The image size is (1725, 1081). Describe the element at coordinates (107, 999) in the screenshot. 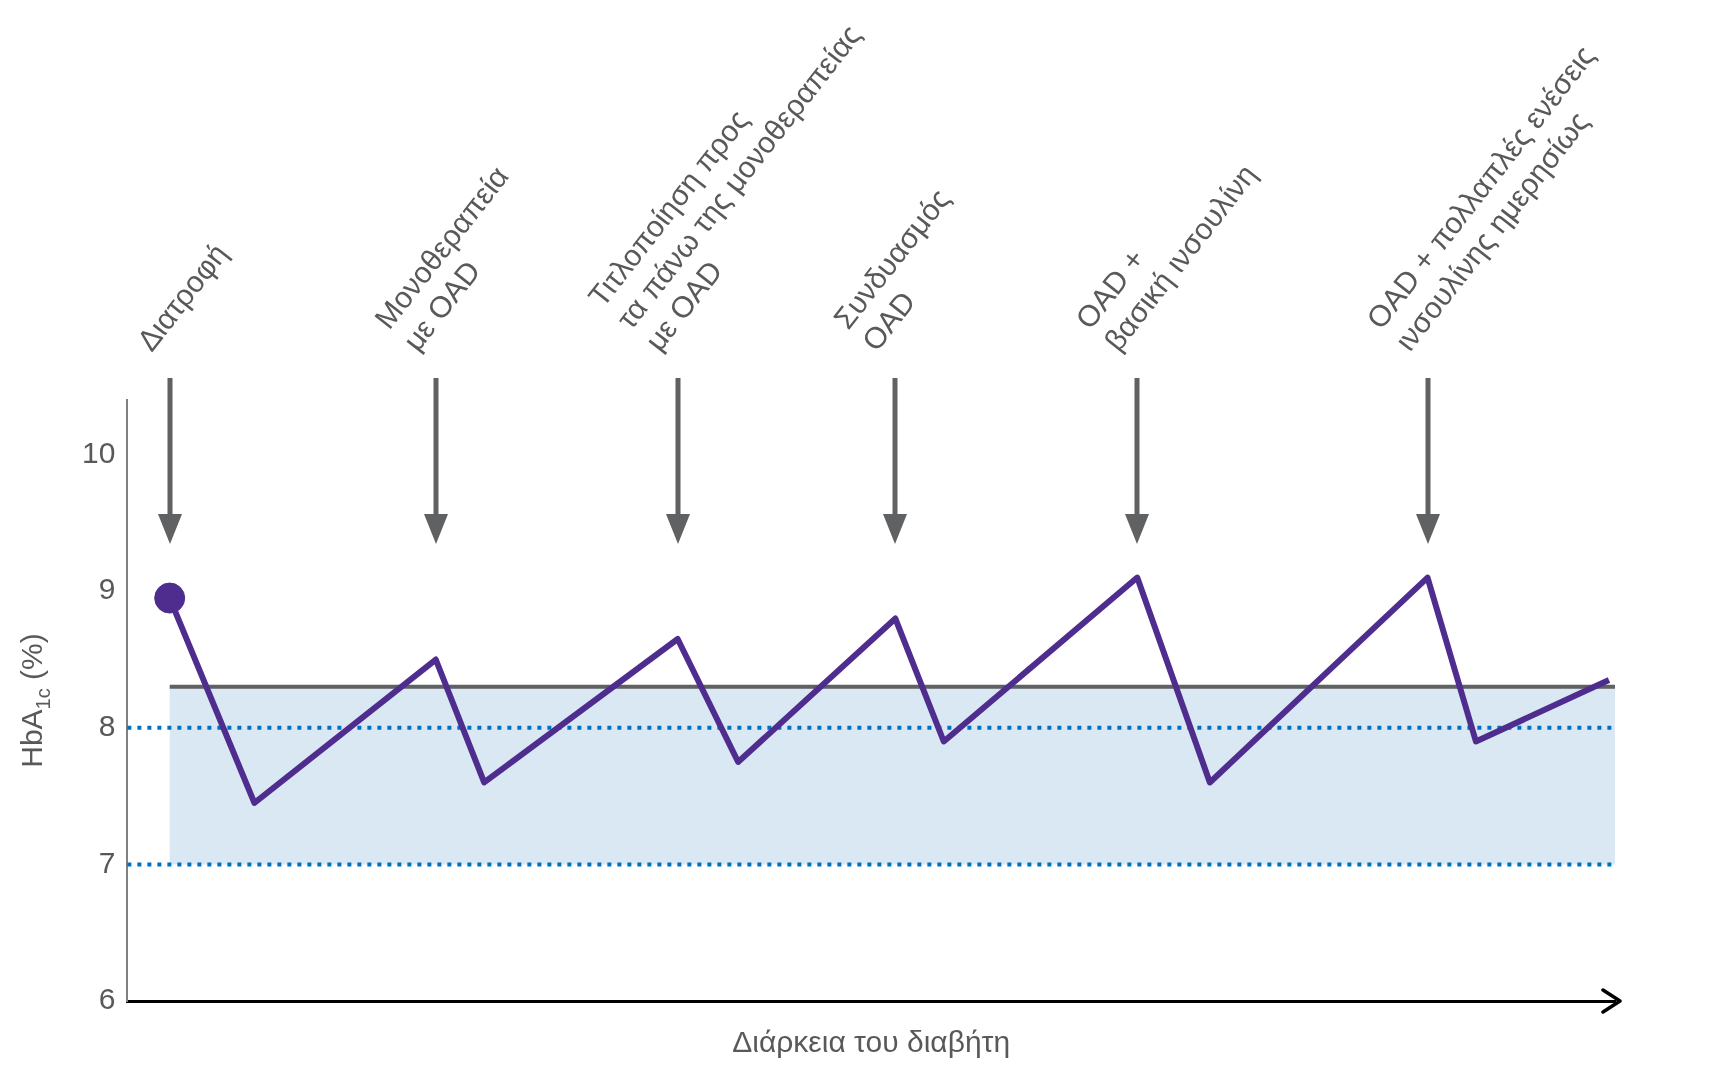

I see `y-tick-label: 6` at that location.